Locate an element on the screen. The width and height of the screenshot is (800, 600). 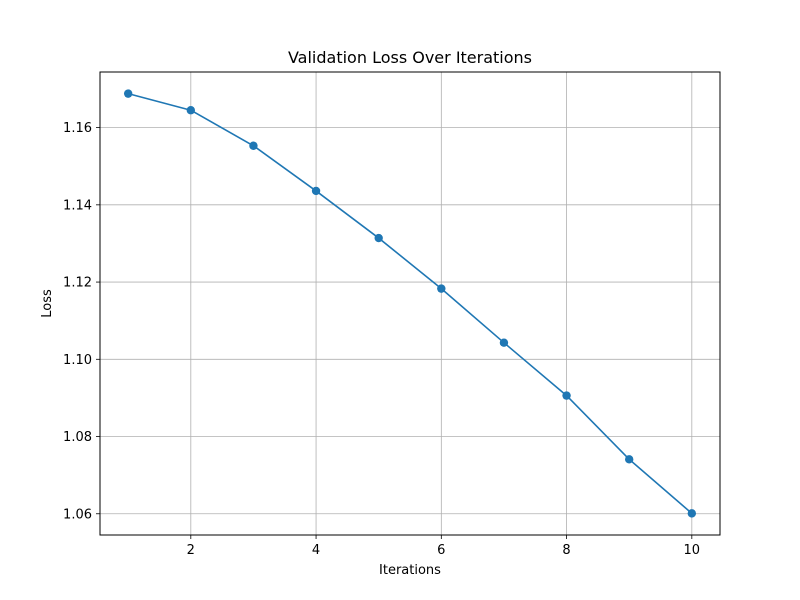
chart-title: Validation Loss Over Iterations is located at coordinates (410, 57).